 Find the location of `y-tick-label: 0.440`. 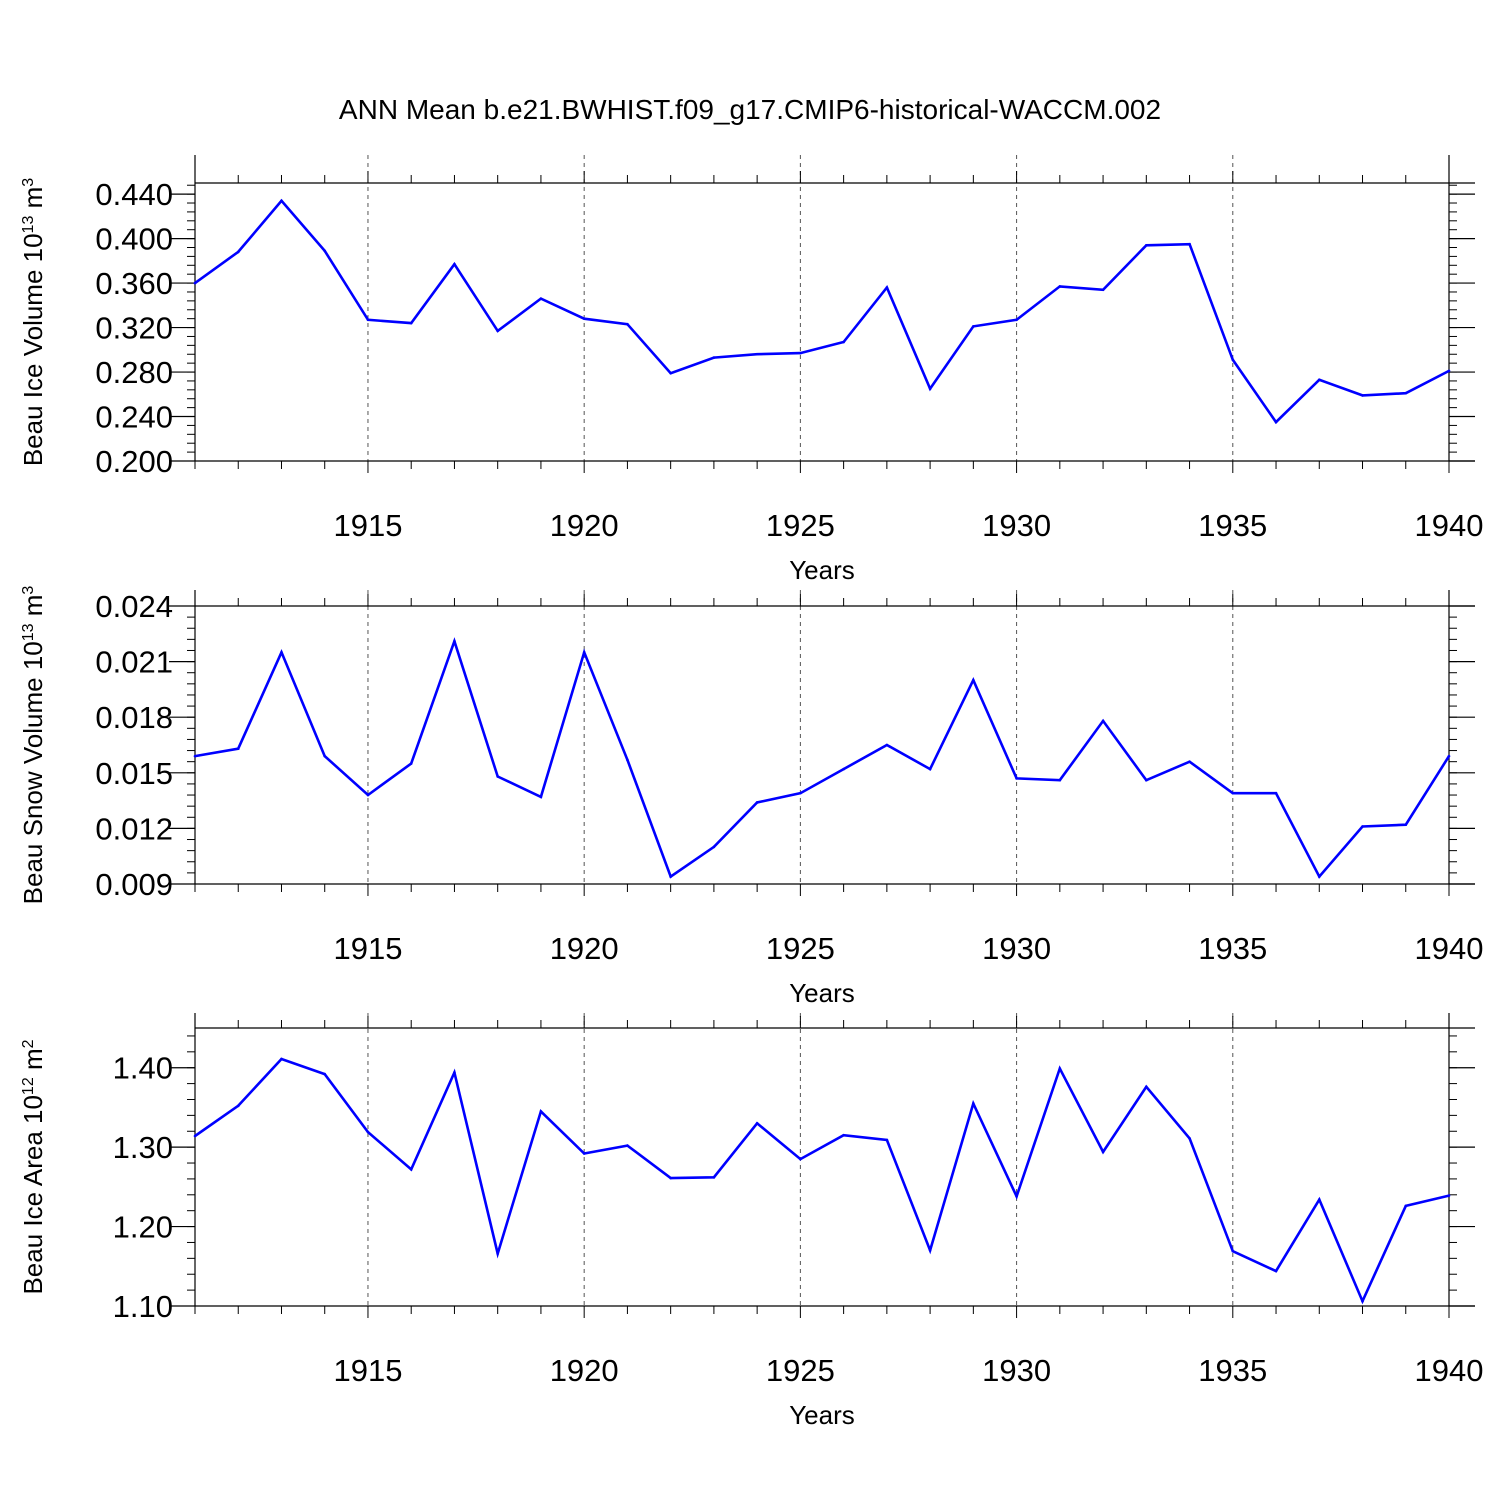

y-tick-label: 0.440 is located at coordinates (134, 194).